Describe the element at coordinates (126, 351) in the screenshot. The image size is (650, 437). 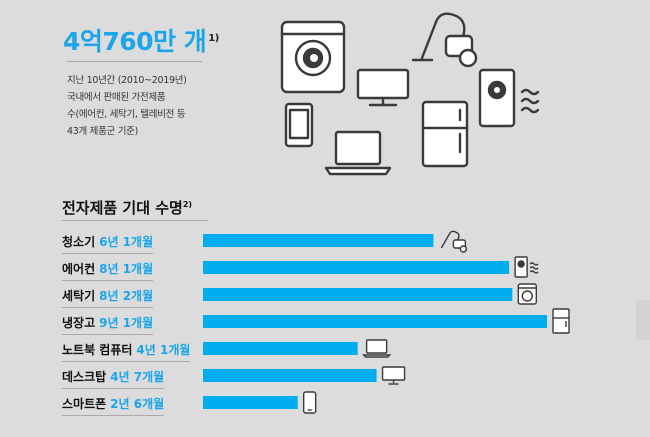
I see `row-label-laptop: 노트북 컴퓨터 4년 1개월` at that location.